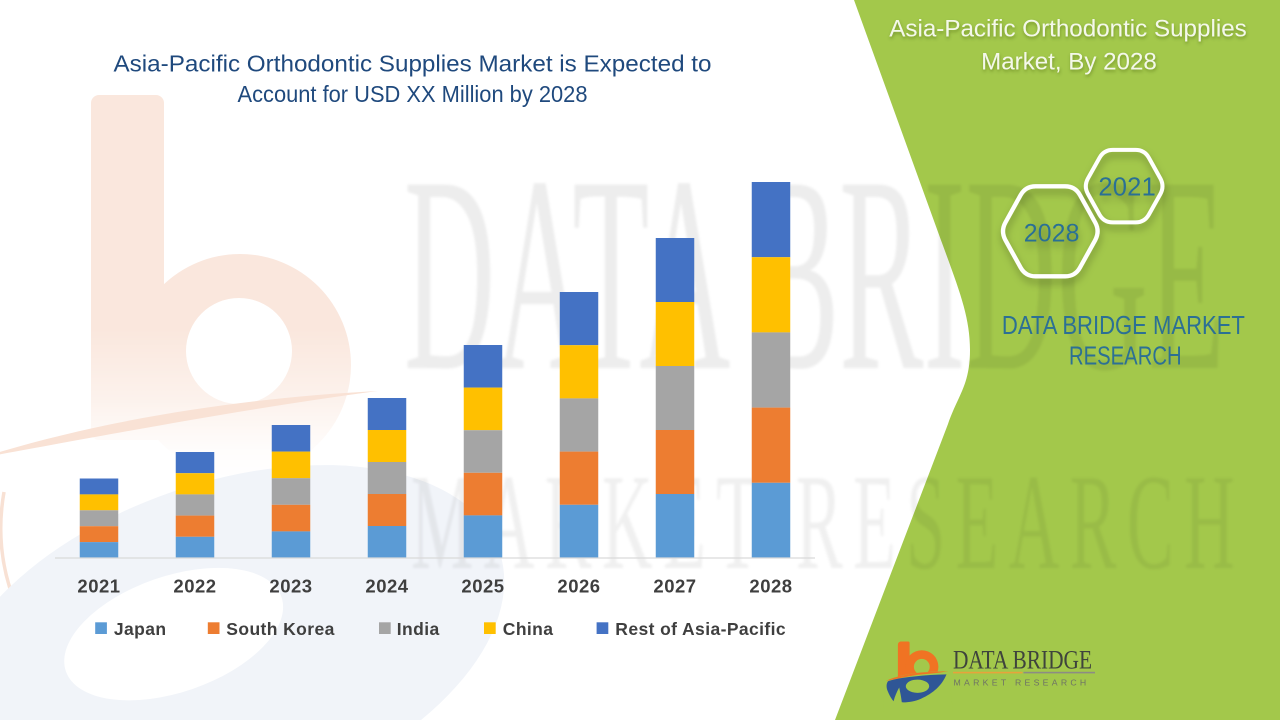 The image size is (1280, 720). I want to click on svg-text: 2022, so click(194, 586).